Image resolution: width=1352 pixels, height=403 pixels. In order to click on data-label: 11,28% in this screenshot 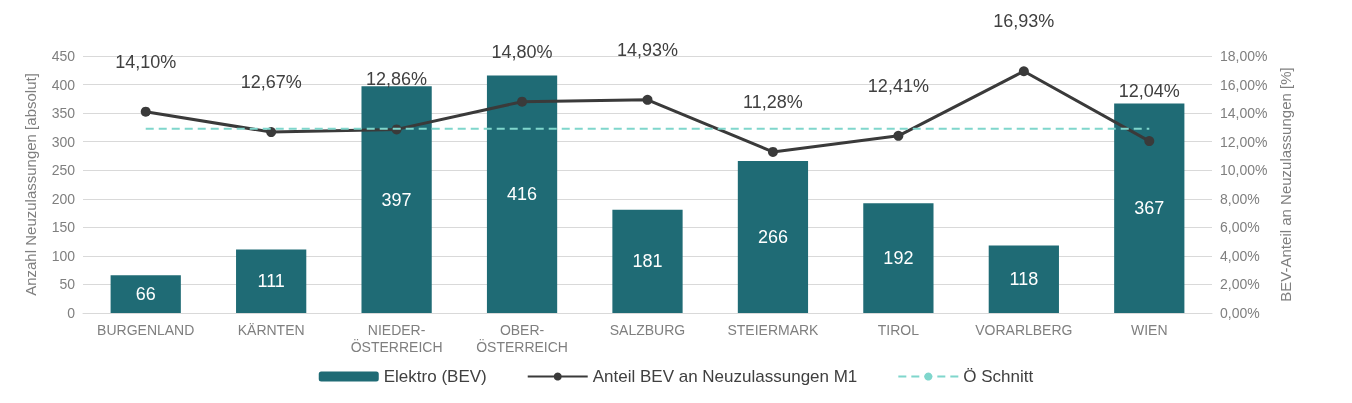, I will do `click(773, 101)`.